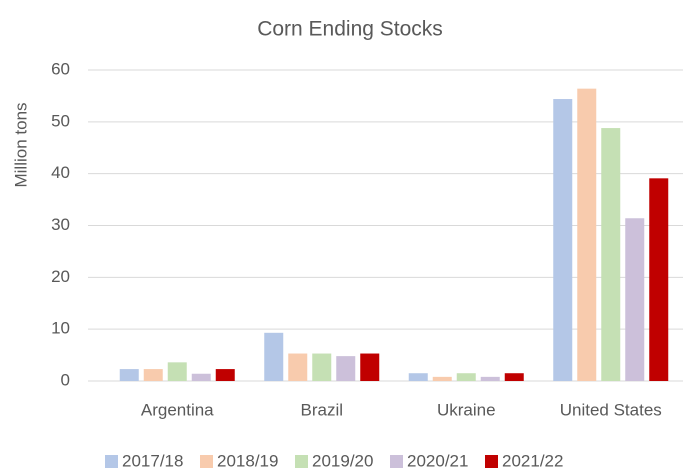 Image resolution: width=683 pixels, height=475 pixels. Describe the element at coordinates (532, 460) in the screenshot. I see `legend-label: 2021/22` at that location.